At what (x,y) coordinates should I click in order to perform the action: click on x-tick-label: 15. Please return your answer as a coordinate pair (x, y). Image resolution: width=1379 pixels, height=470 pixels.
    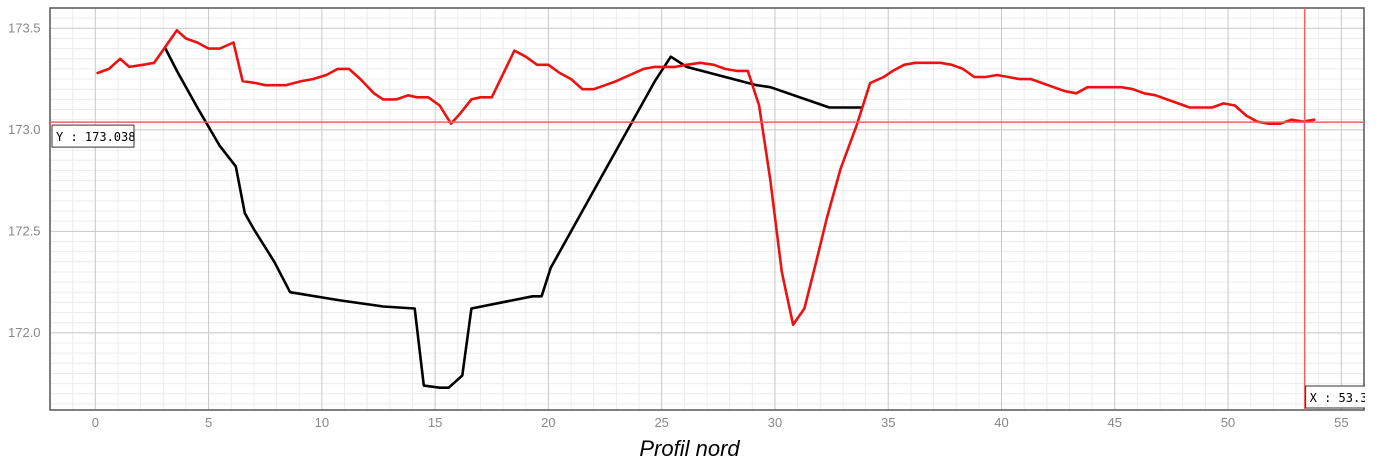
    Looking at the image, I should click on (435, 422).